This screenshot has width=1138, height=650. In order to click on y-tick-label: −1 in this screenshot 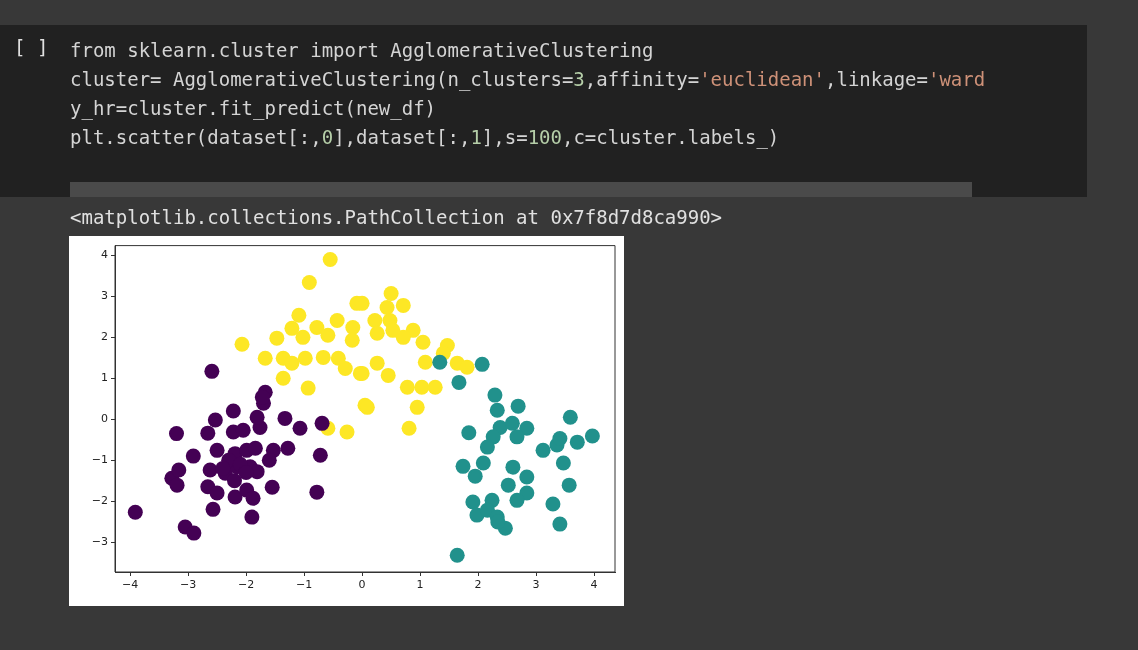, I will do `click(99, 460)`.